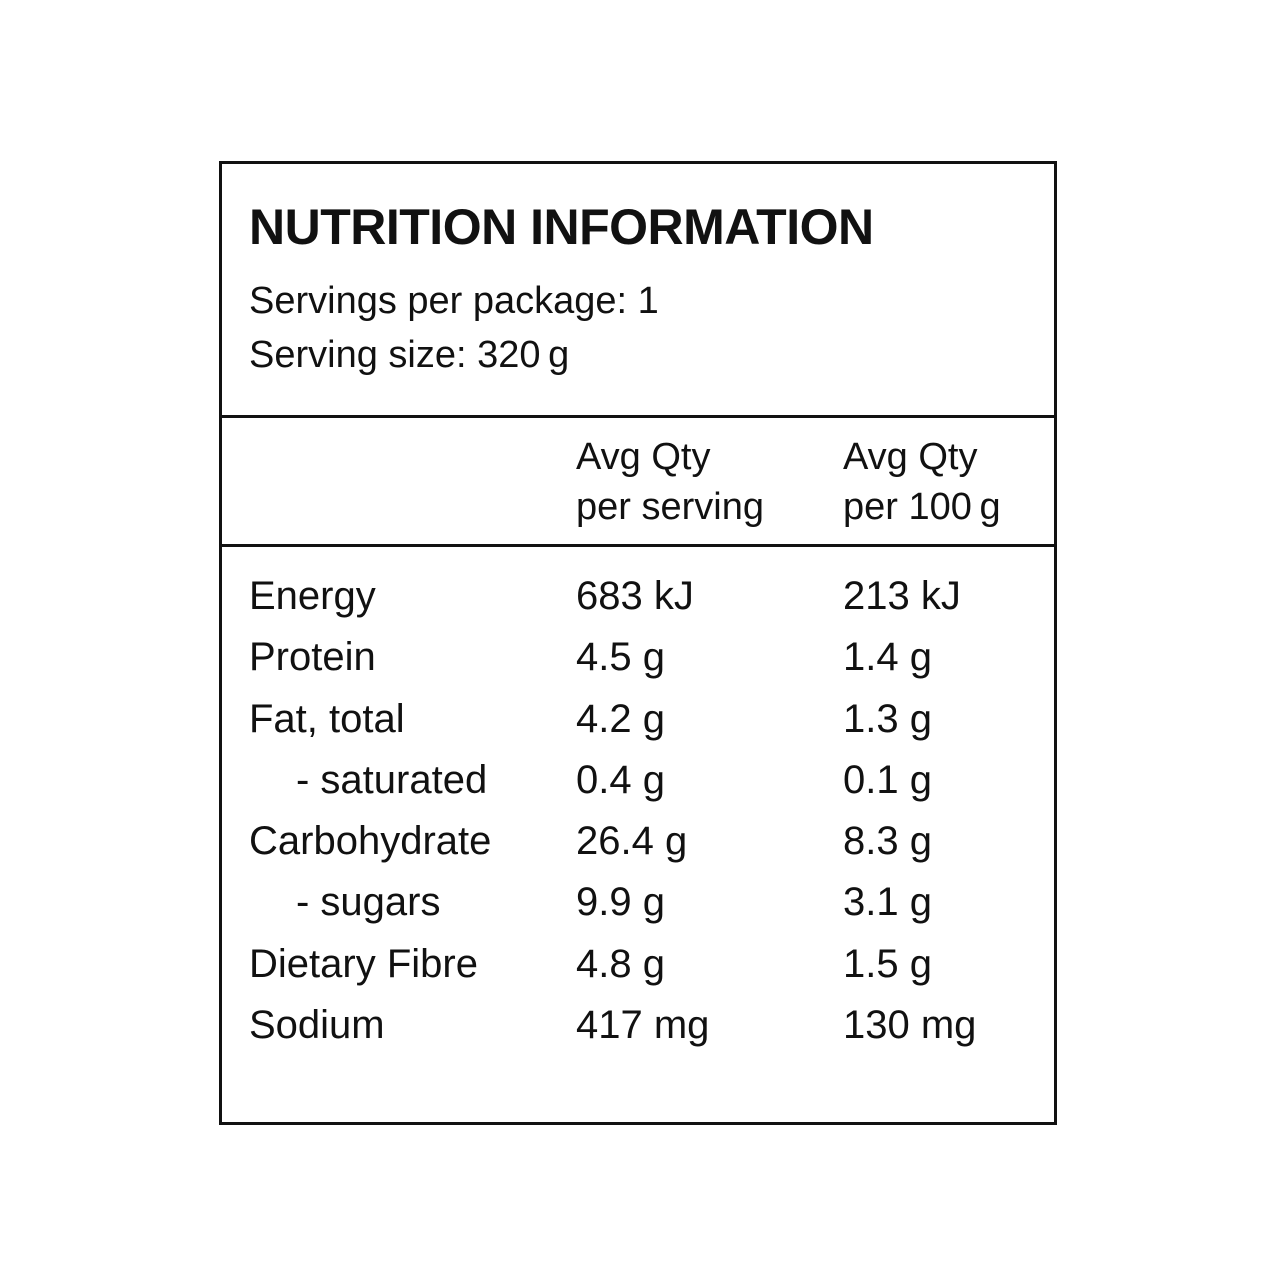  What do you see at coordinates (922, 507) in the screenshot?
I see `column-header-per-100g-line-2: per 100 g` at bounding box center [922, 507].